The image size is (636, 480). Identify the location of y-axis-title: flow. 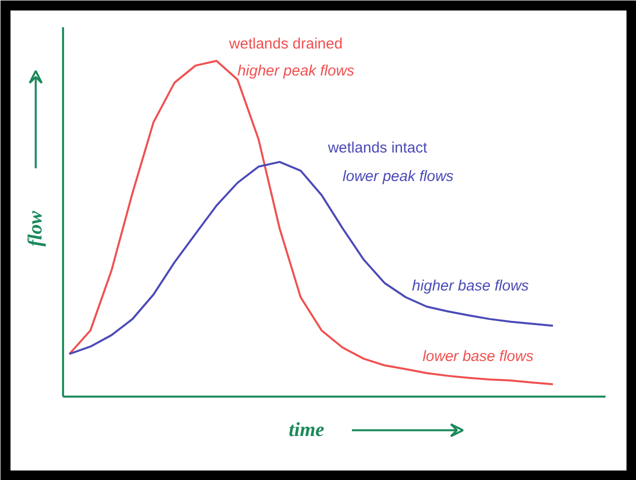
(35, 228).